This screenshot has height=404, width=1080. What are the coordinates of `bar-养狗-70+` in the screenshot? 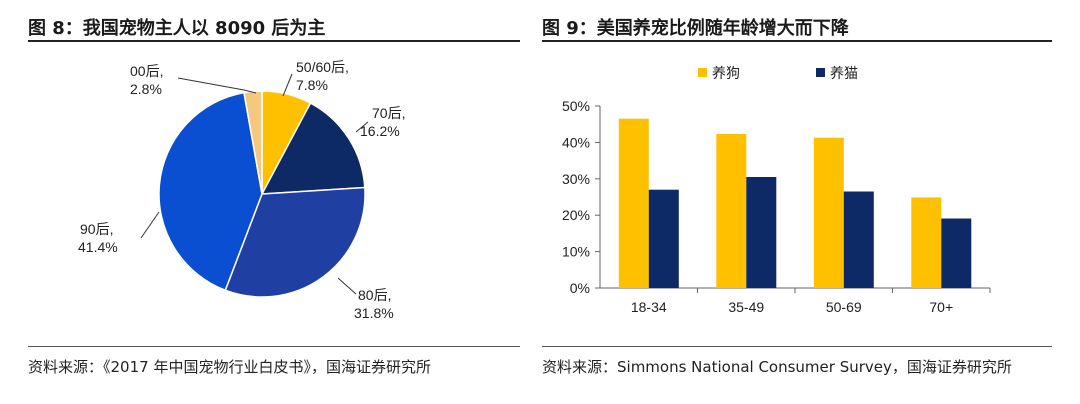 It's located at (926, 242).